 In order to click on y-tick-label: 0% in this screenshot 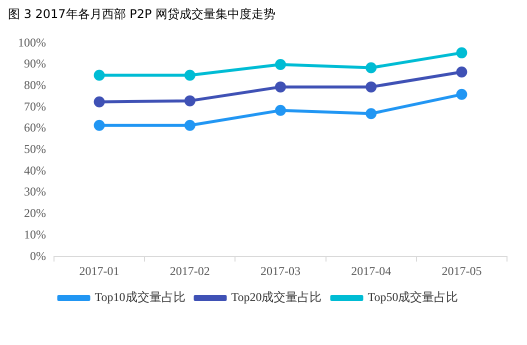, I will do `click(38, 255)`.